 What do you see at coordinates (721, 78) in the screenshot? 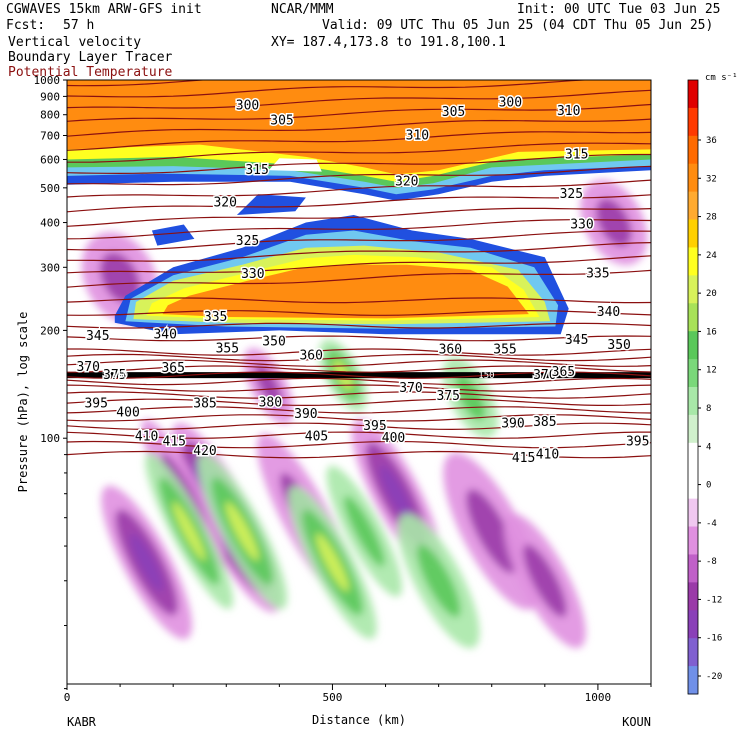
I see `colorbar-unit: cm s⁻¹` at bounding box center [721, 78].